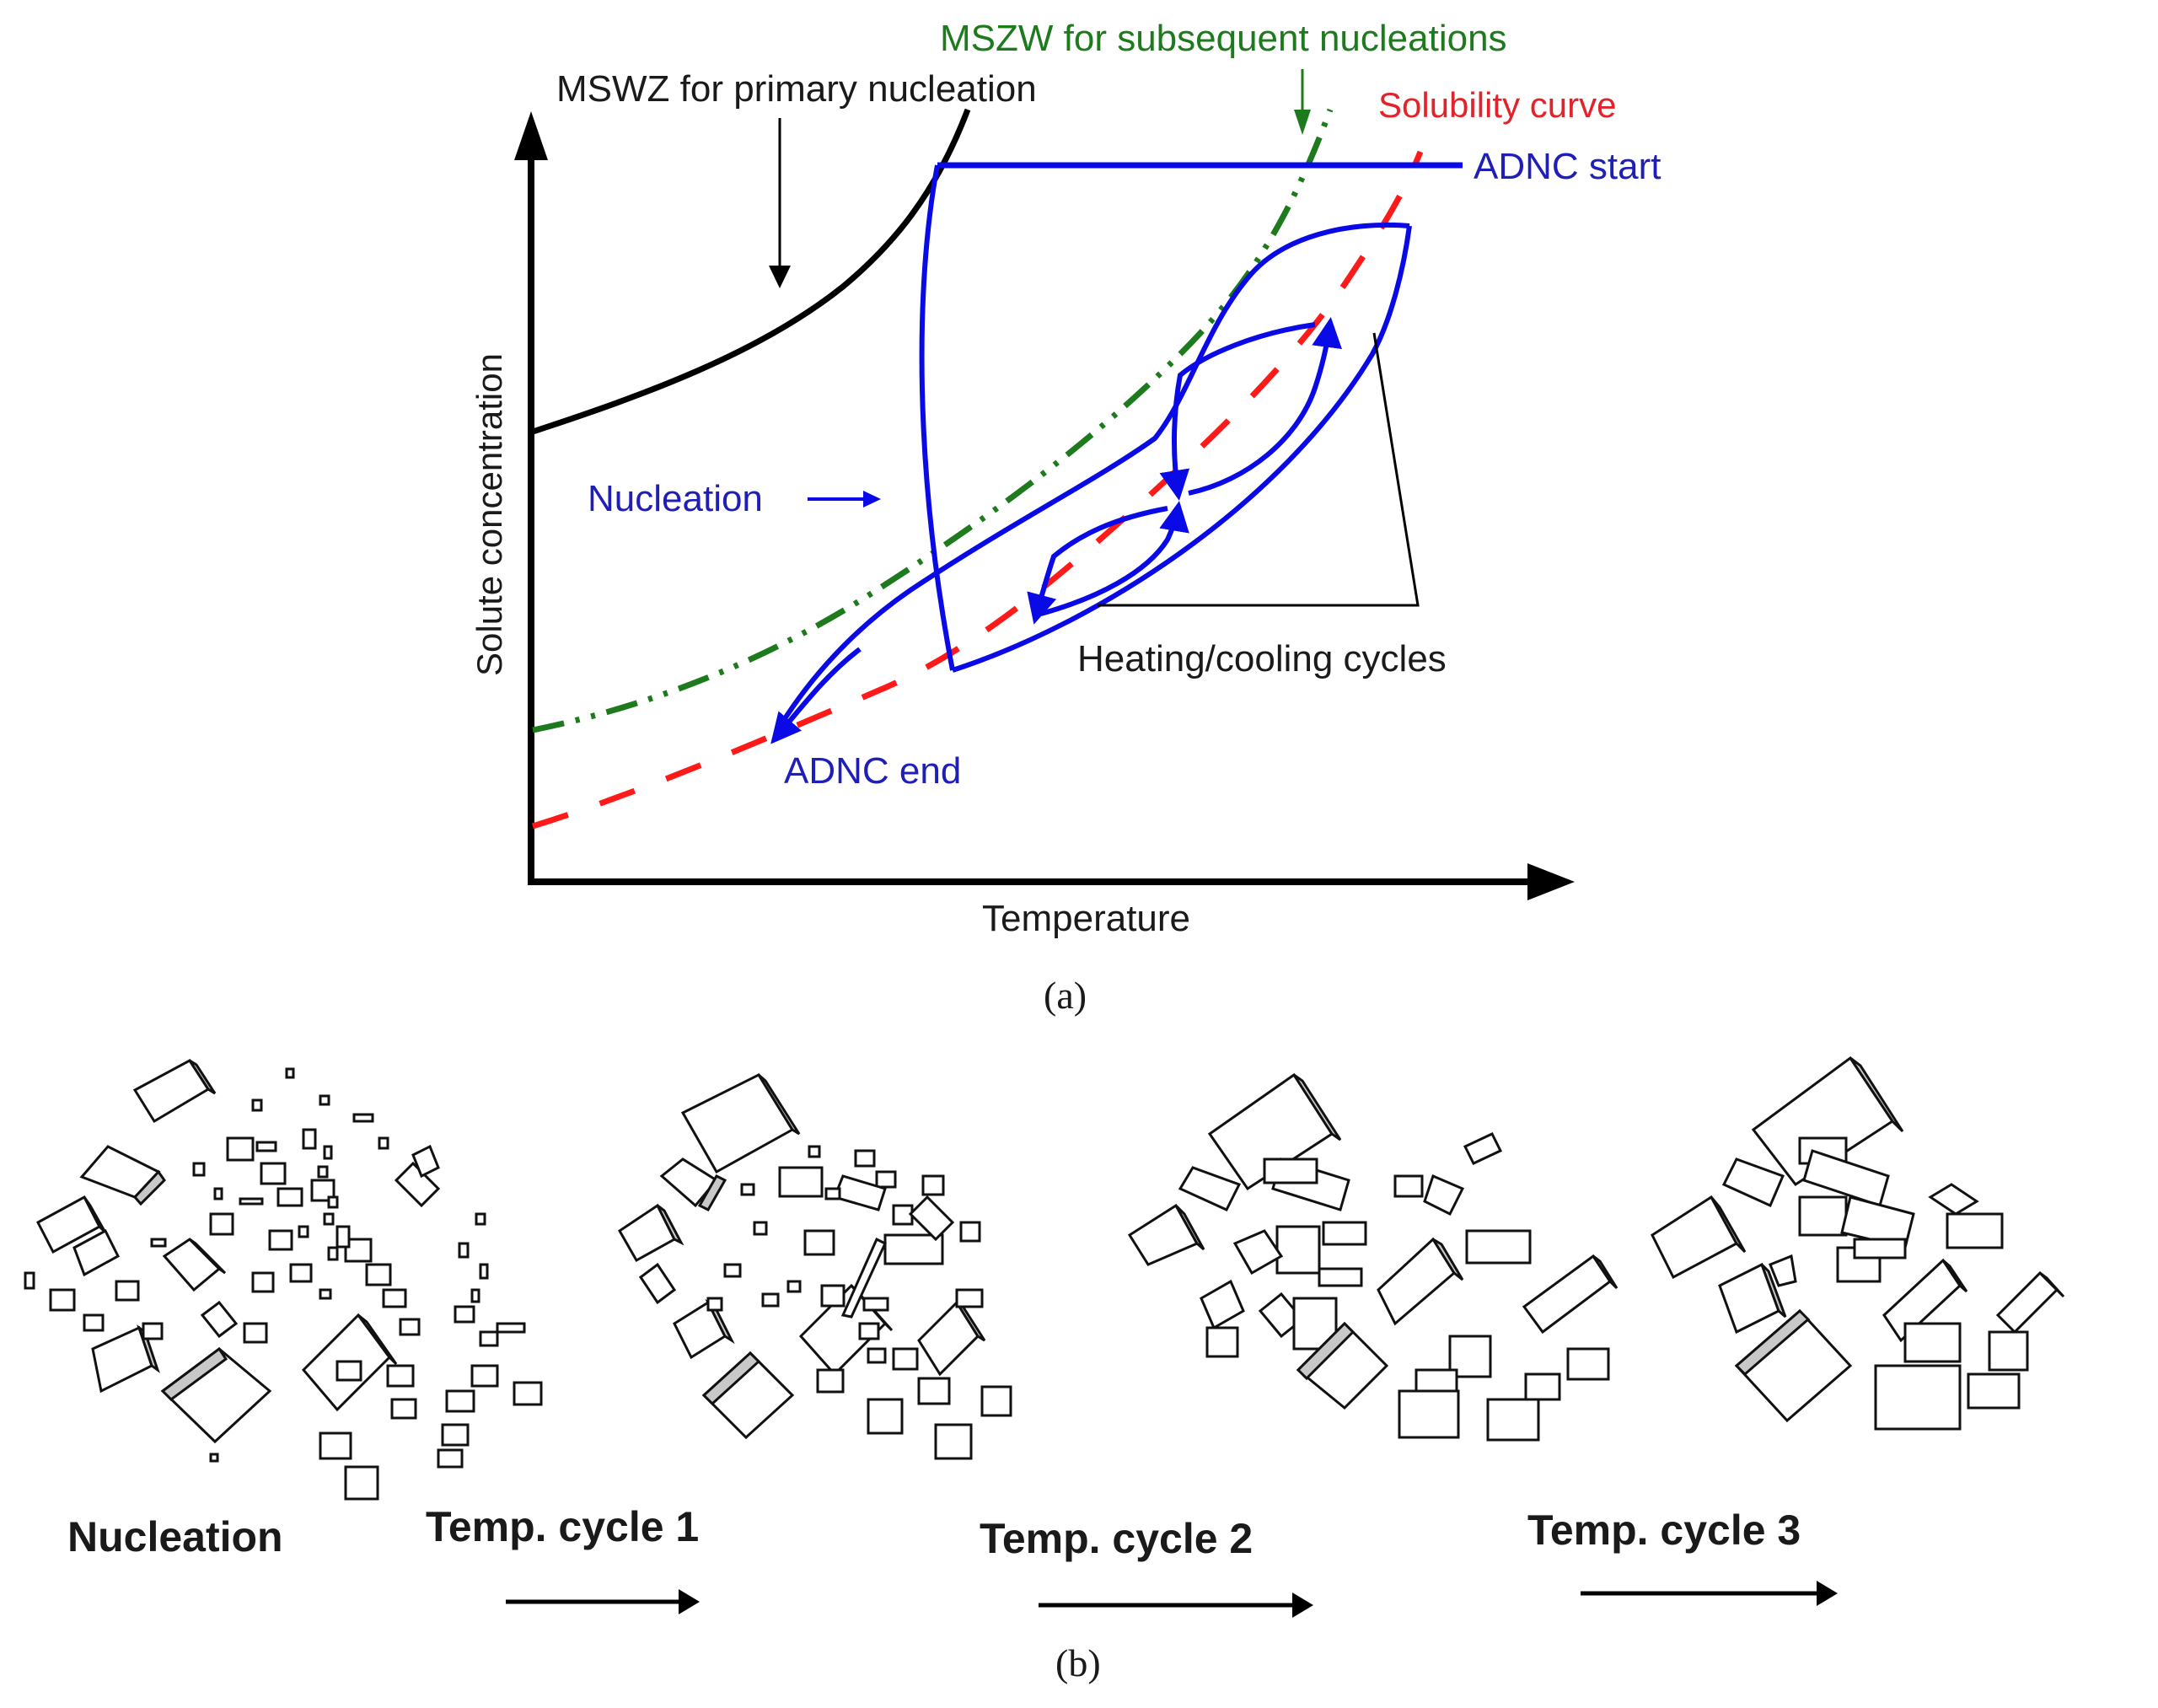  What do you see at coordinates (1116, 1538) in the screenshot?
I see `stage-label-cycle-2: Temp. cycle 2` at bounding box center [1116, 1538].